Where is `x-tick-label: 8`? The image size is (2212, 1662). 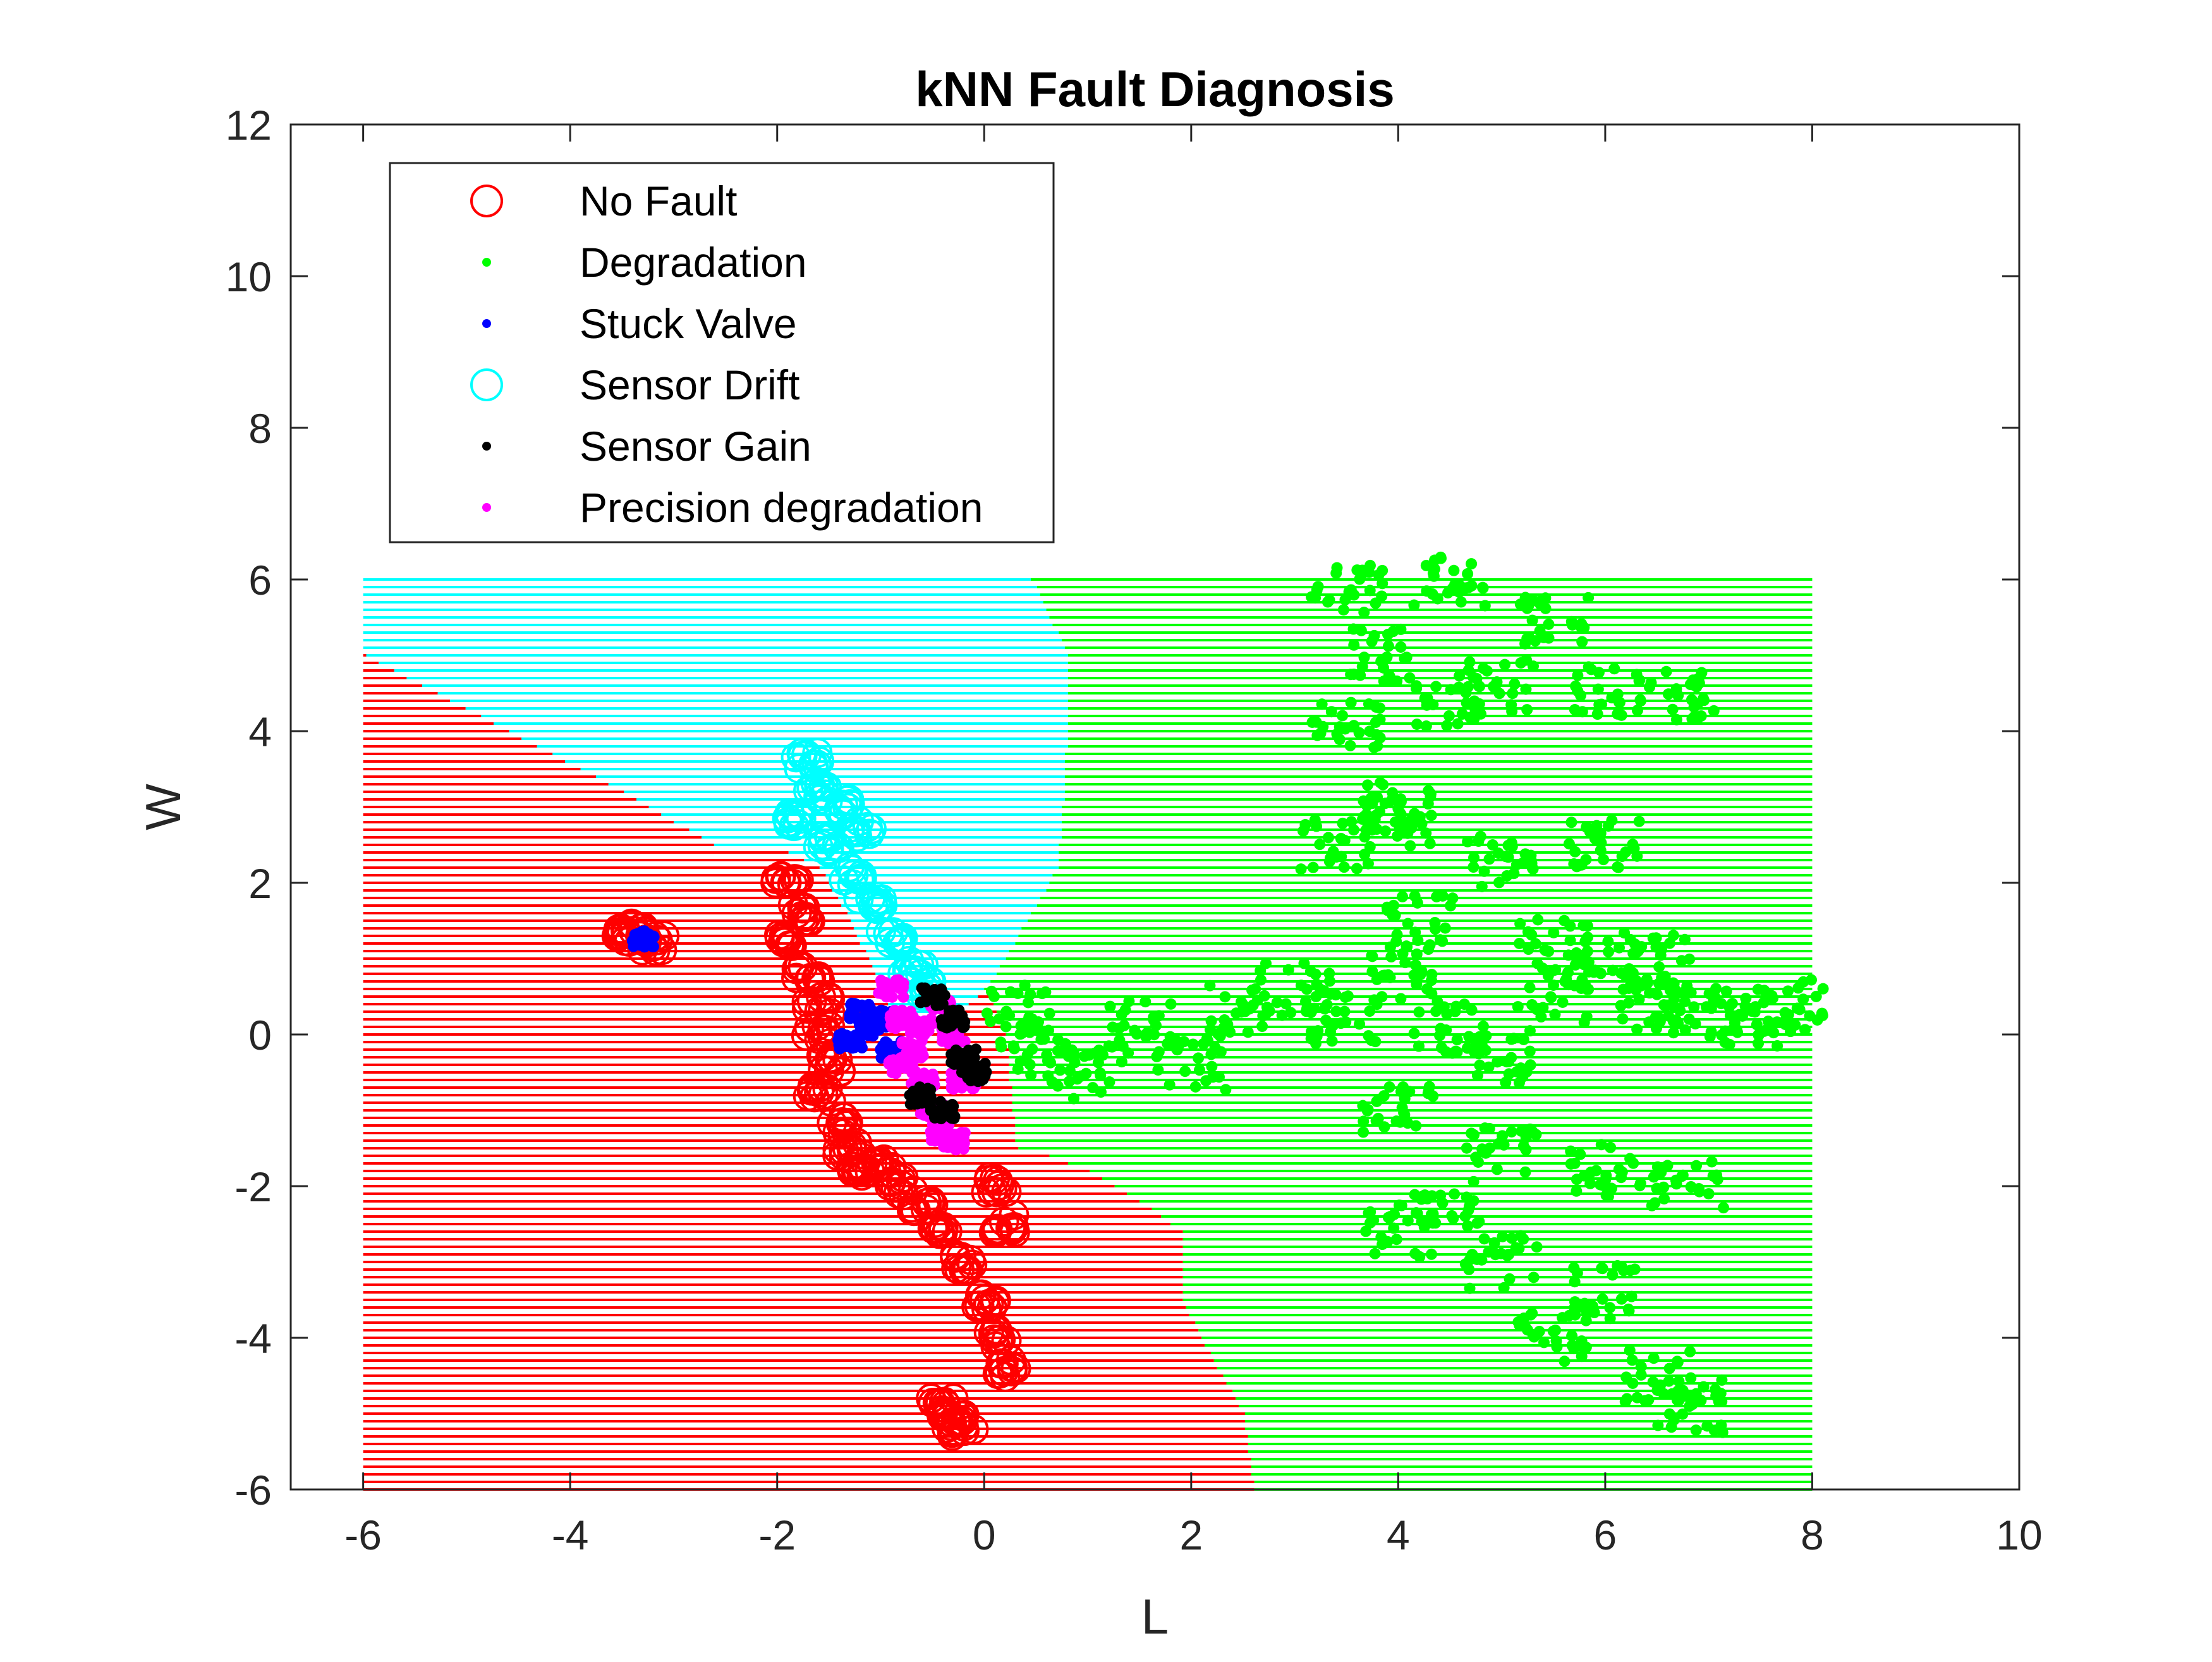
x-tick-label: 8 is located at coordinates (1812, 1535).